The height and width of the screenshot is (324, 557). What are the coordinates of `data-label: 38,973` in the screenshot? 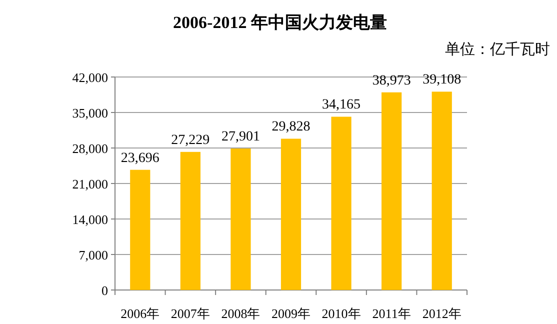 It's located at (391, 80).